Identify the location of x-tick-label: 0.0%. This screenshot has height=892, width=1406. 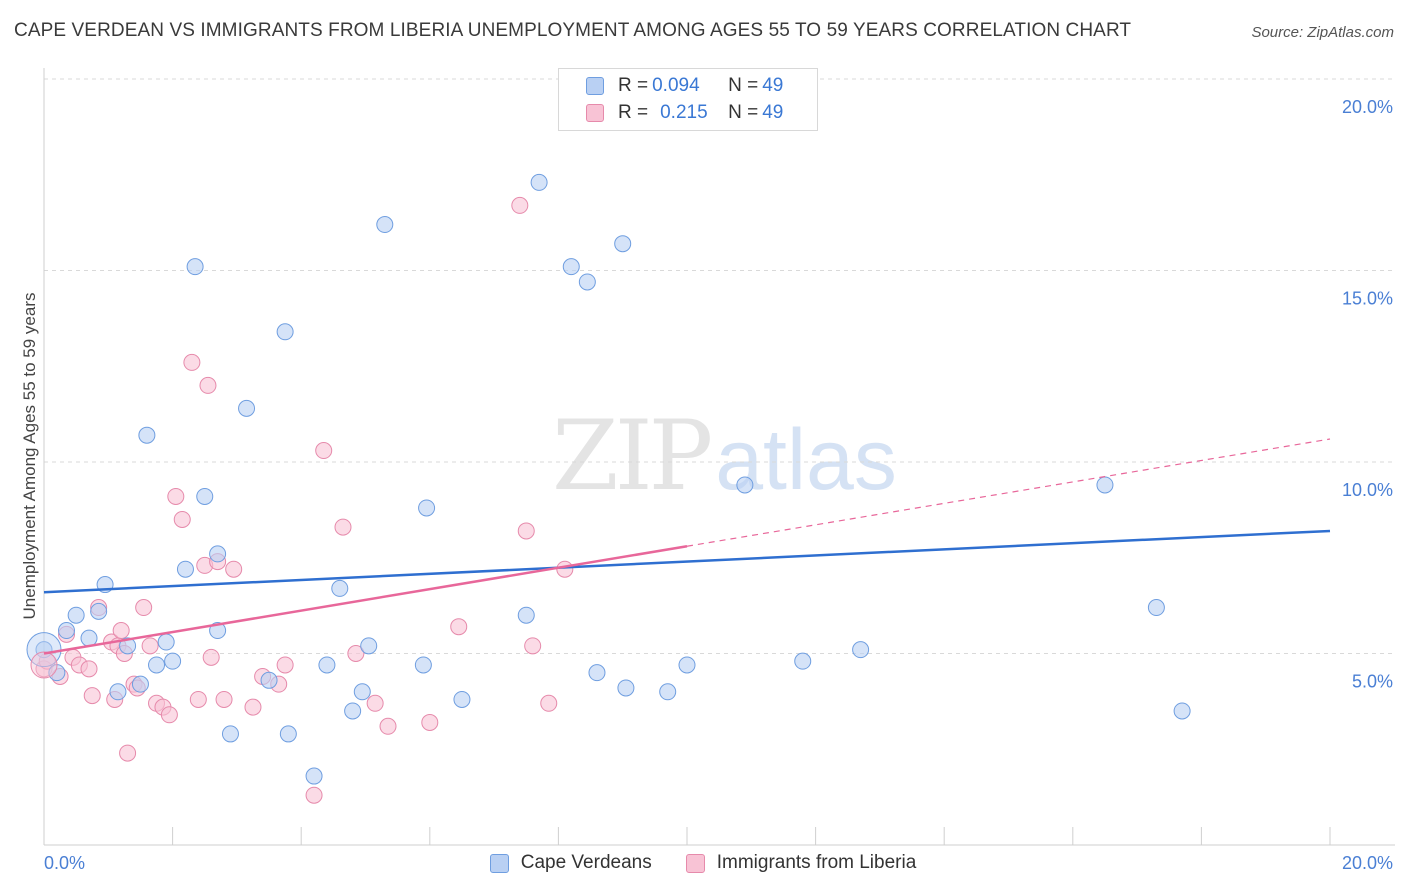
(64, 863).